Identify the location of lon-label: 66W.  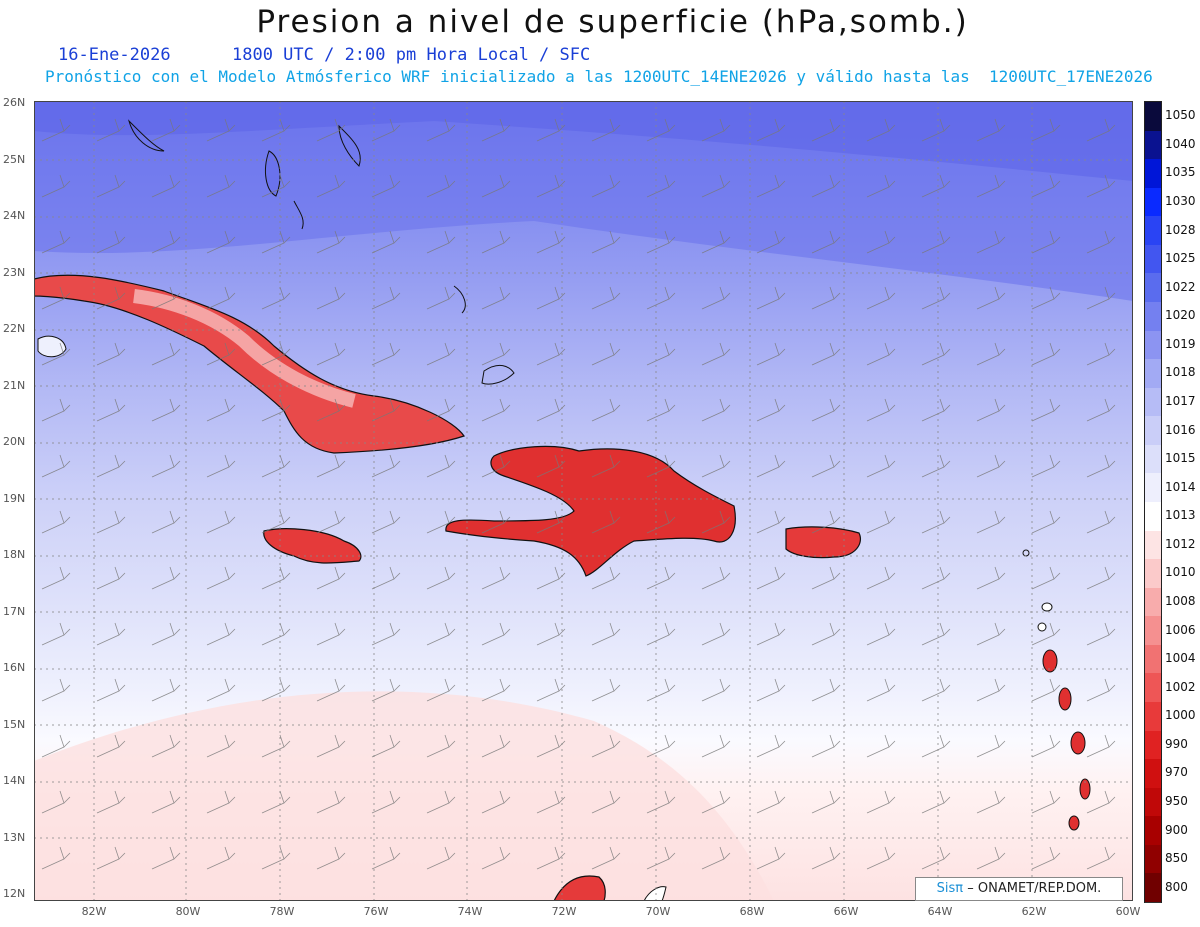
(846, 911).